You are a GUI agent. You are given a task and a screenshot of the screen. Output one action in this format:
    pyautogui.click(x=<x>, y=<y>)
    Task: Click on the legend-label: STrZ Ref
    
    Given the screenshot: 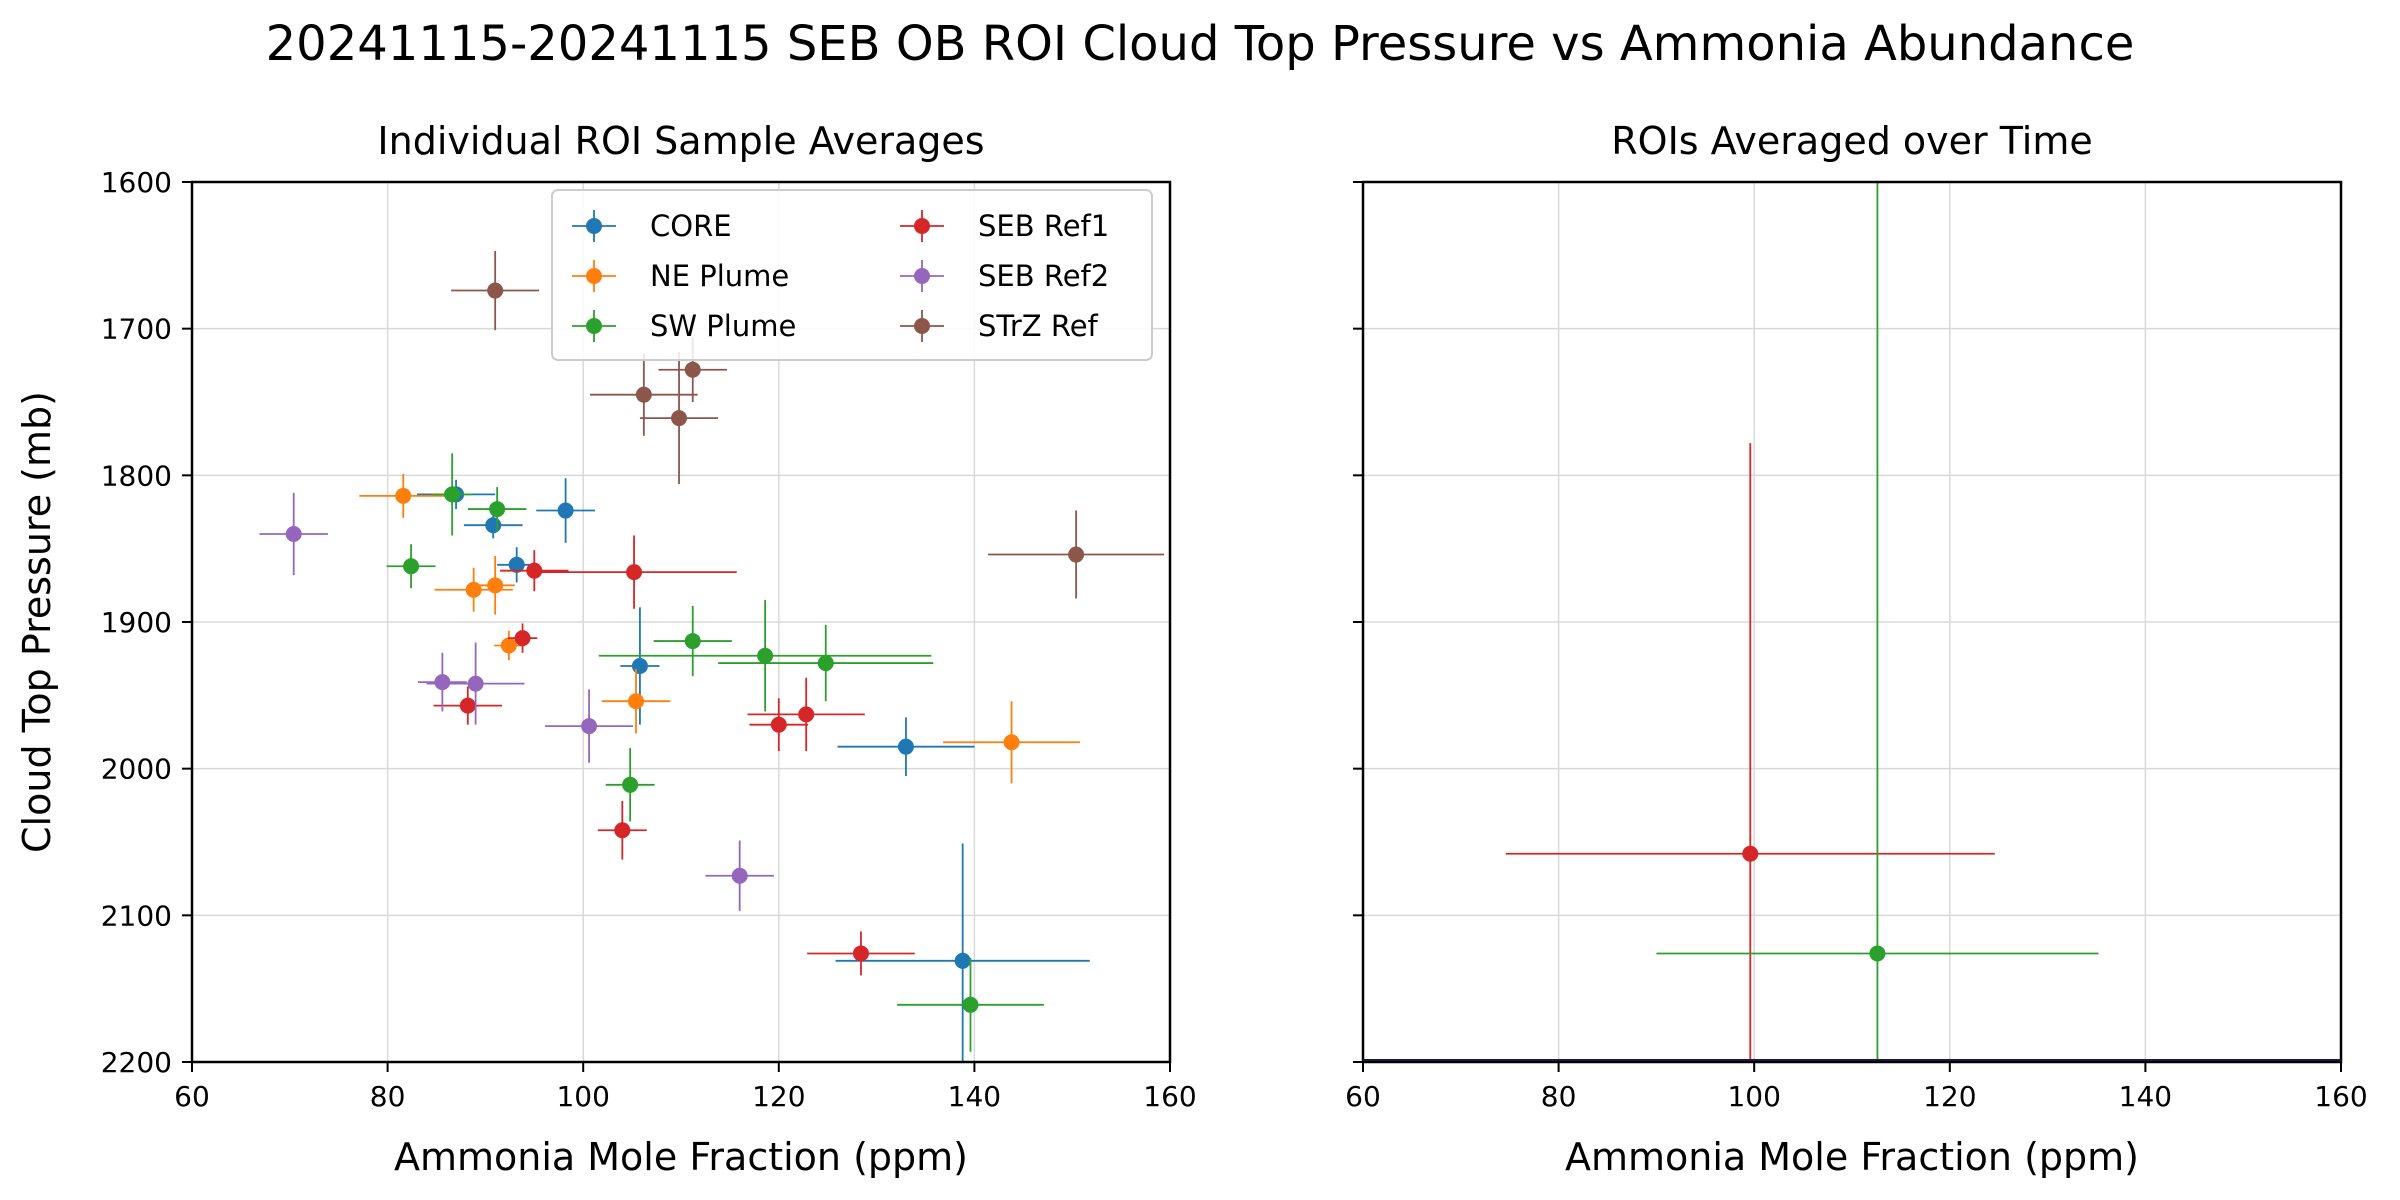 What is the action you would take?
    pyautogui.click(x=1038, y=326)
    